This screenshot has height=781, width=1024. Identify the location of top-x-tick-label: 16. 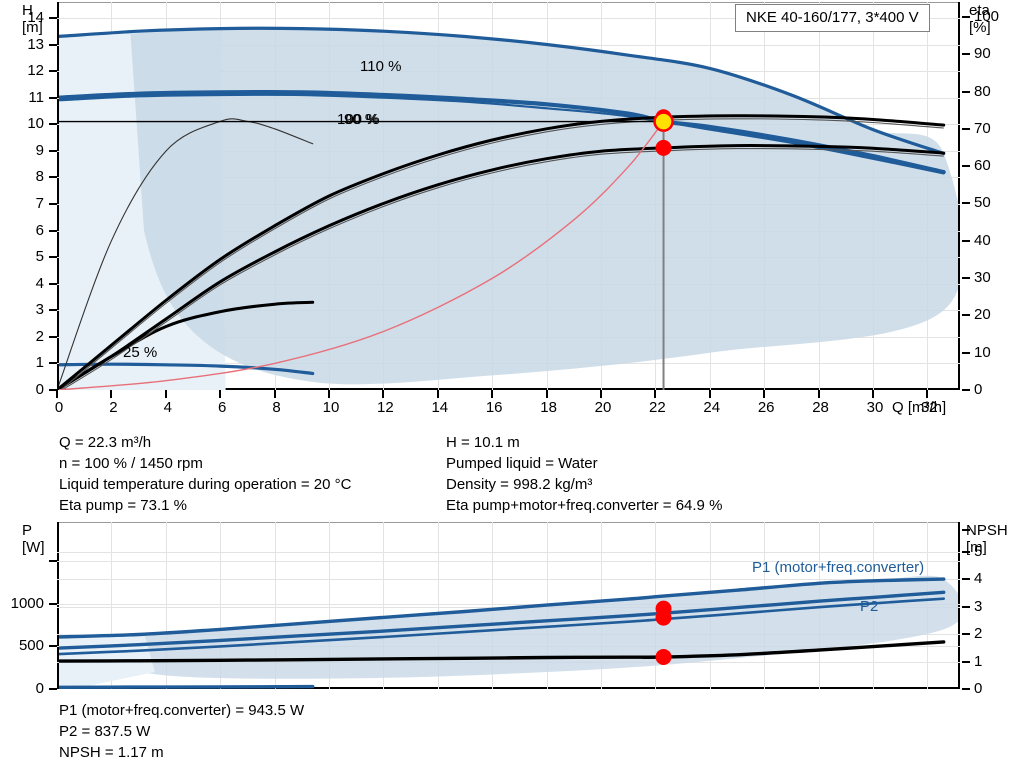
(494, 407).